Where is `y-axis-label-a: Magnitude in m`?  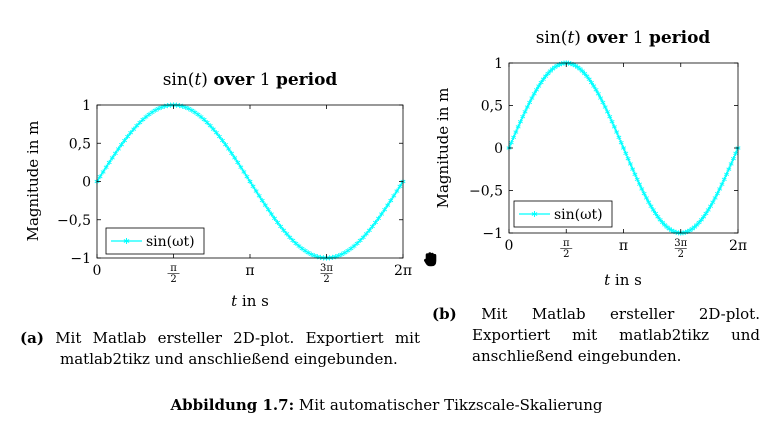
y-axis-label-a: Magnitude in m is located at coordinates (33, 181).